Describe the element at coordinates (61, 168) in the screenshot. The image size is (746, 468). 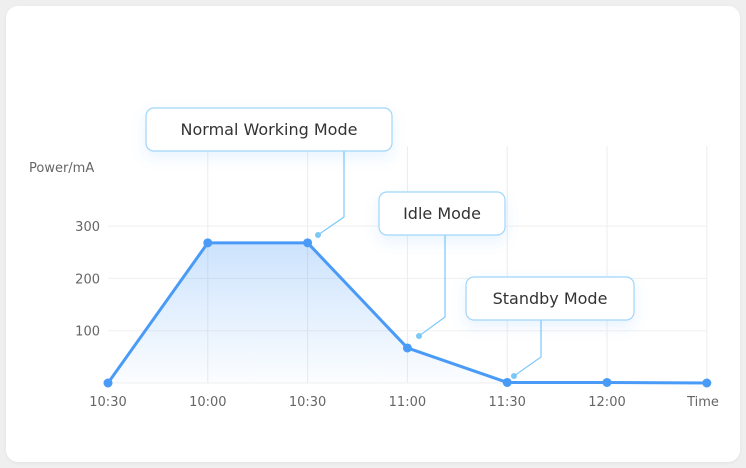
I see `y-axis-label: Power/mA` at that location.